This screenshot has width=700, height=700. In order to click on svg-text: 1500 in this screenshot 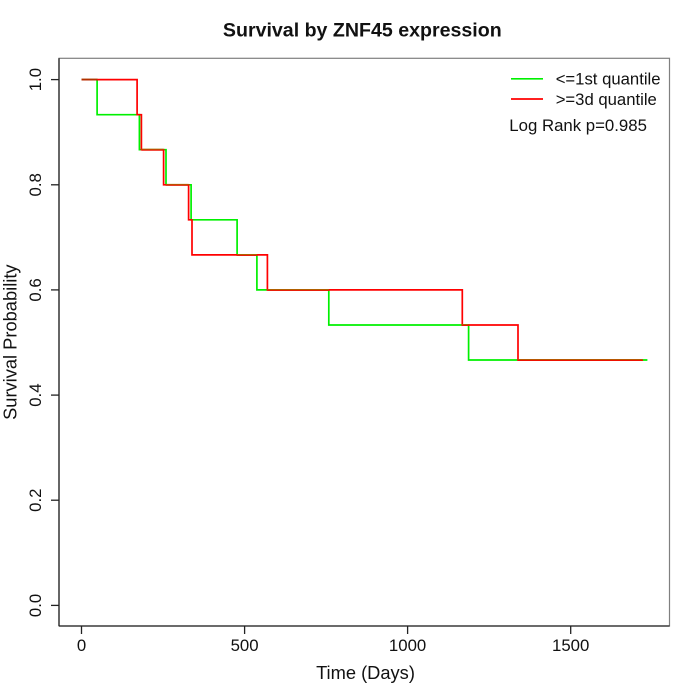, I will do `click(570, 645)`.